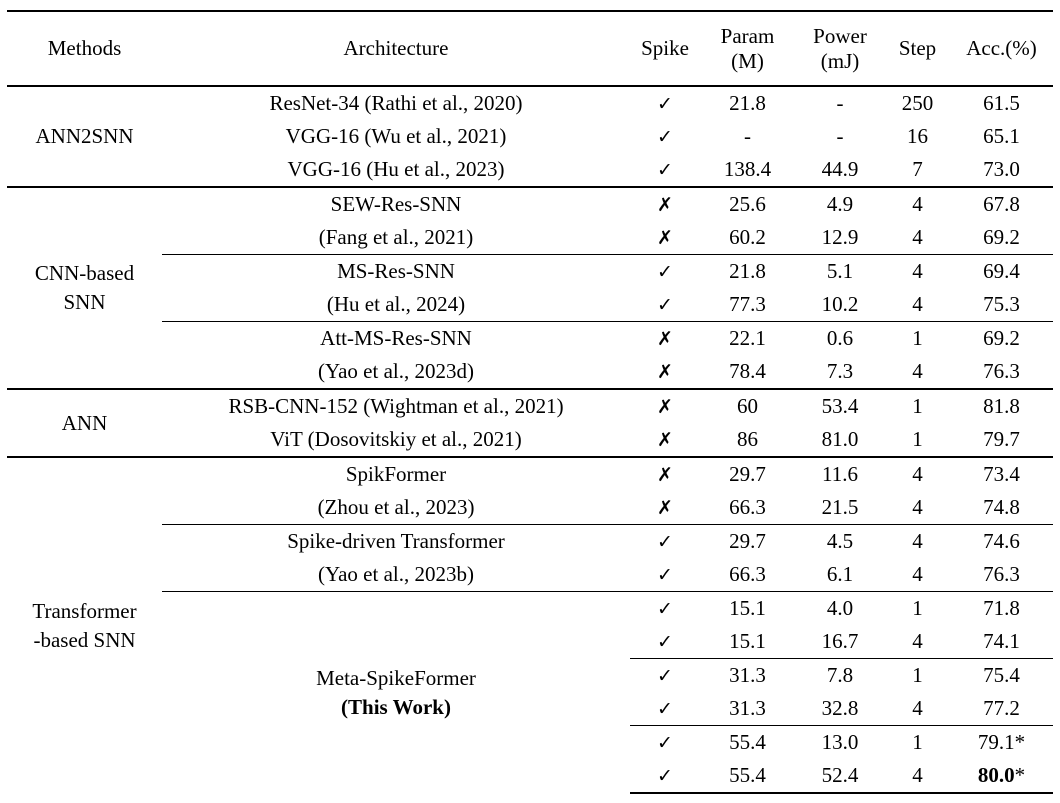  What do you see at coordinates (1001, 541) in the screenshot?
I see `cell-acc: 74.6` at bounding box center [1001, 541].